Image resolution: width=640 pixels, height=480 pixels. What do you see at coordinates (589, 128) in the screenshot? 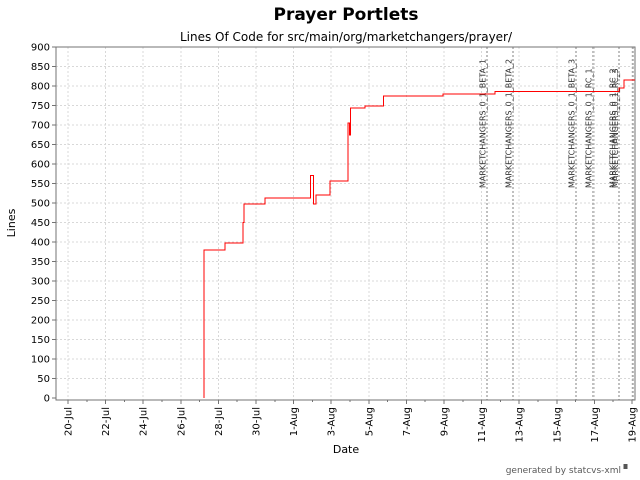
I see `tag-label: MARKETCHANGERS_0_1_RC_1` at bounding box center [589, 128].